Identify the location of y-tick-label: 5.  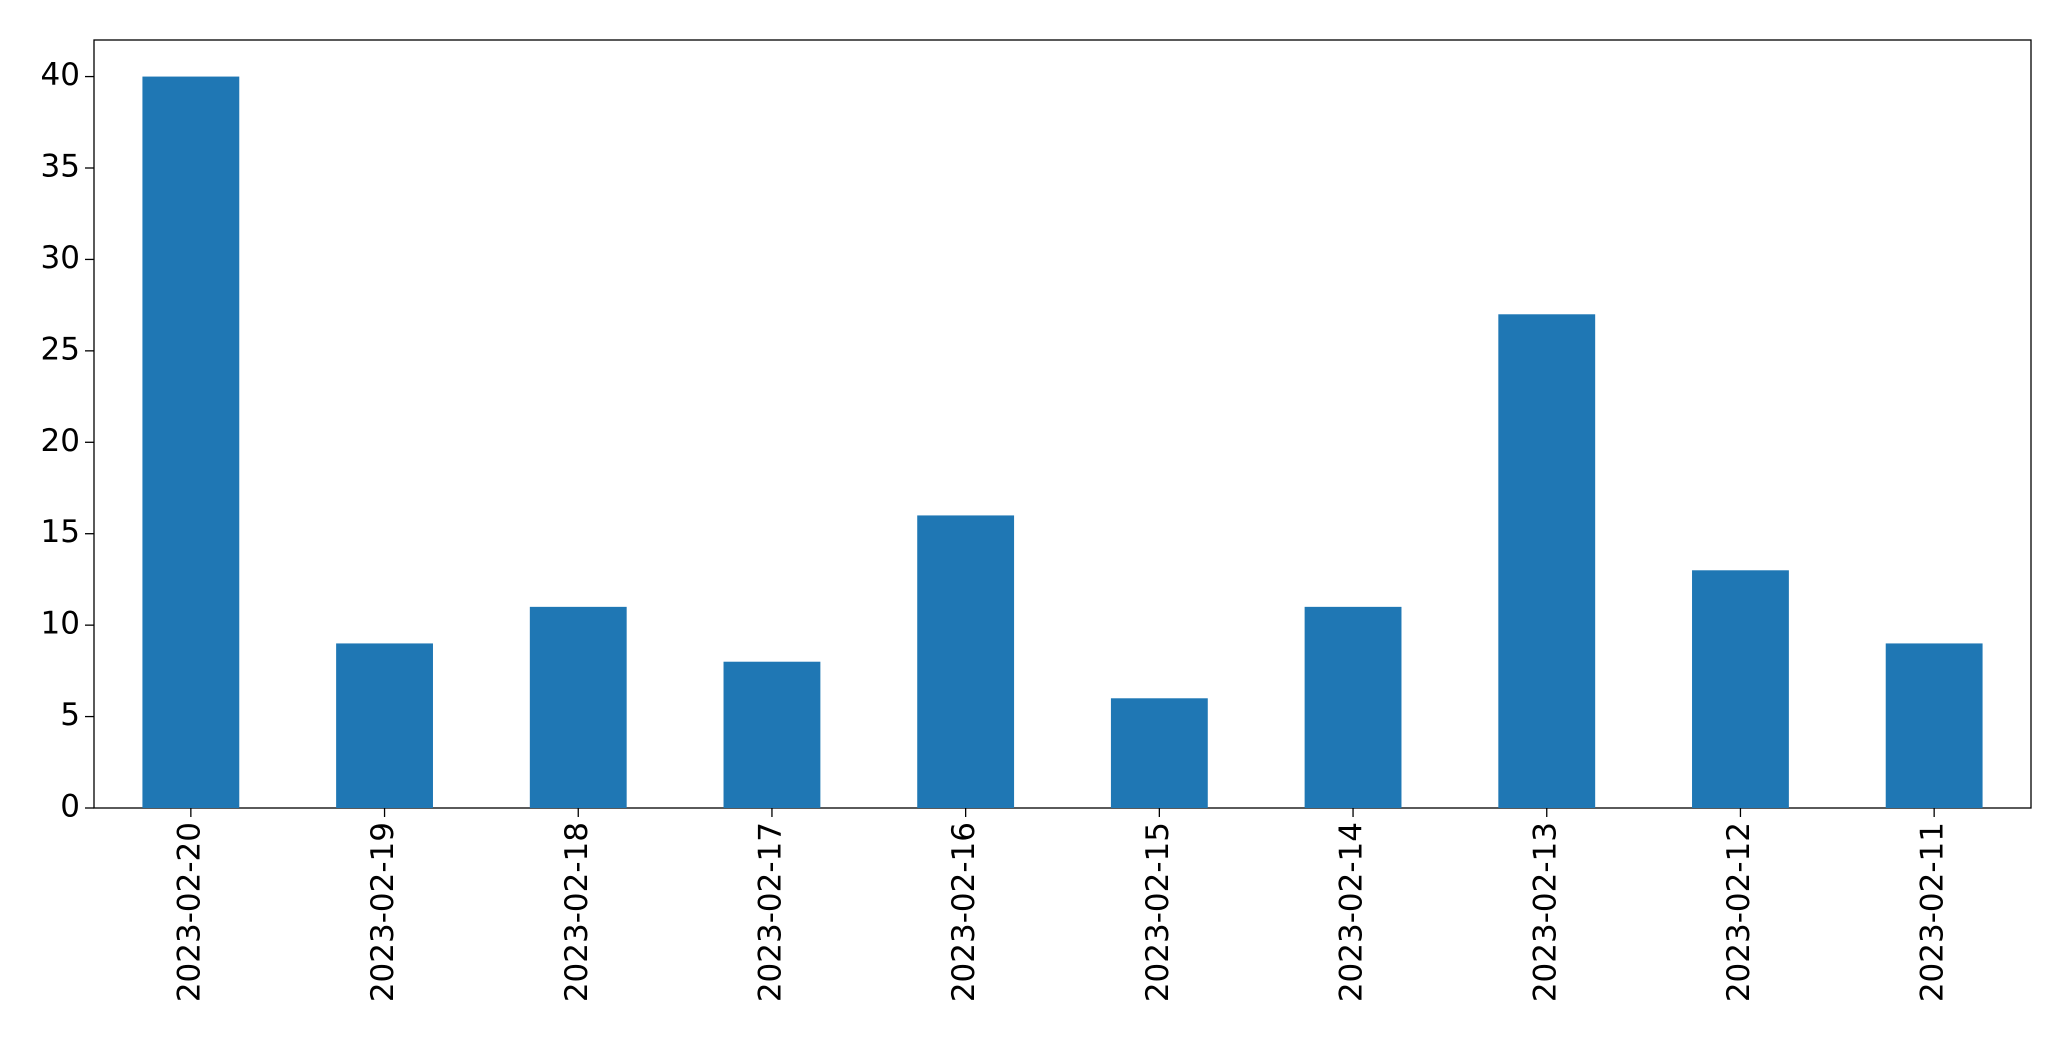
(70, 715).